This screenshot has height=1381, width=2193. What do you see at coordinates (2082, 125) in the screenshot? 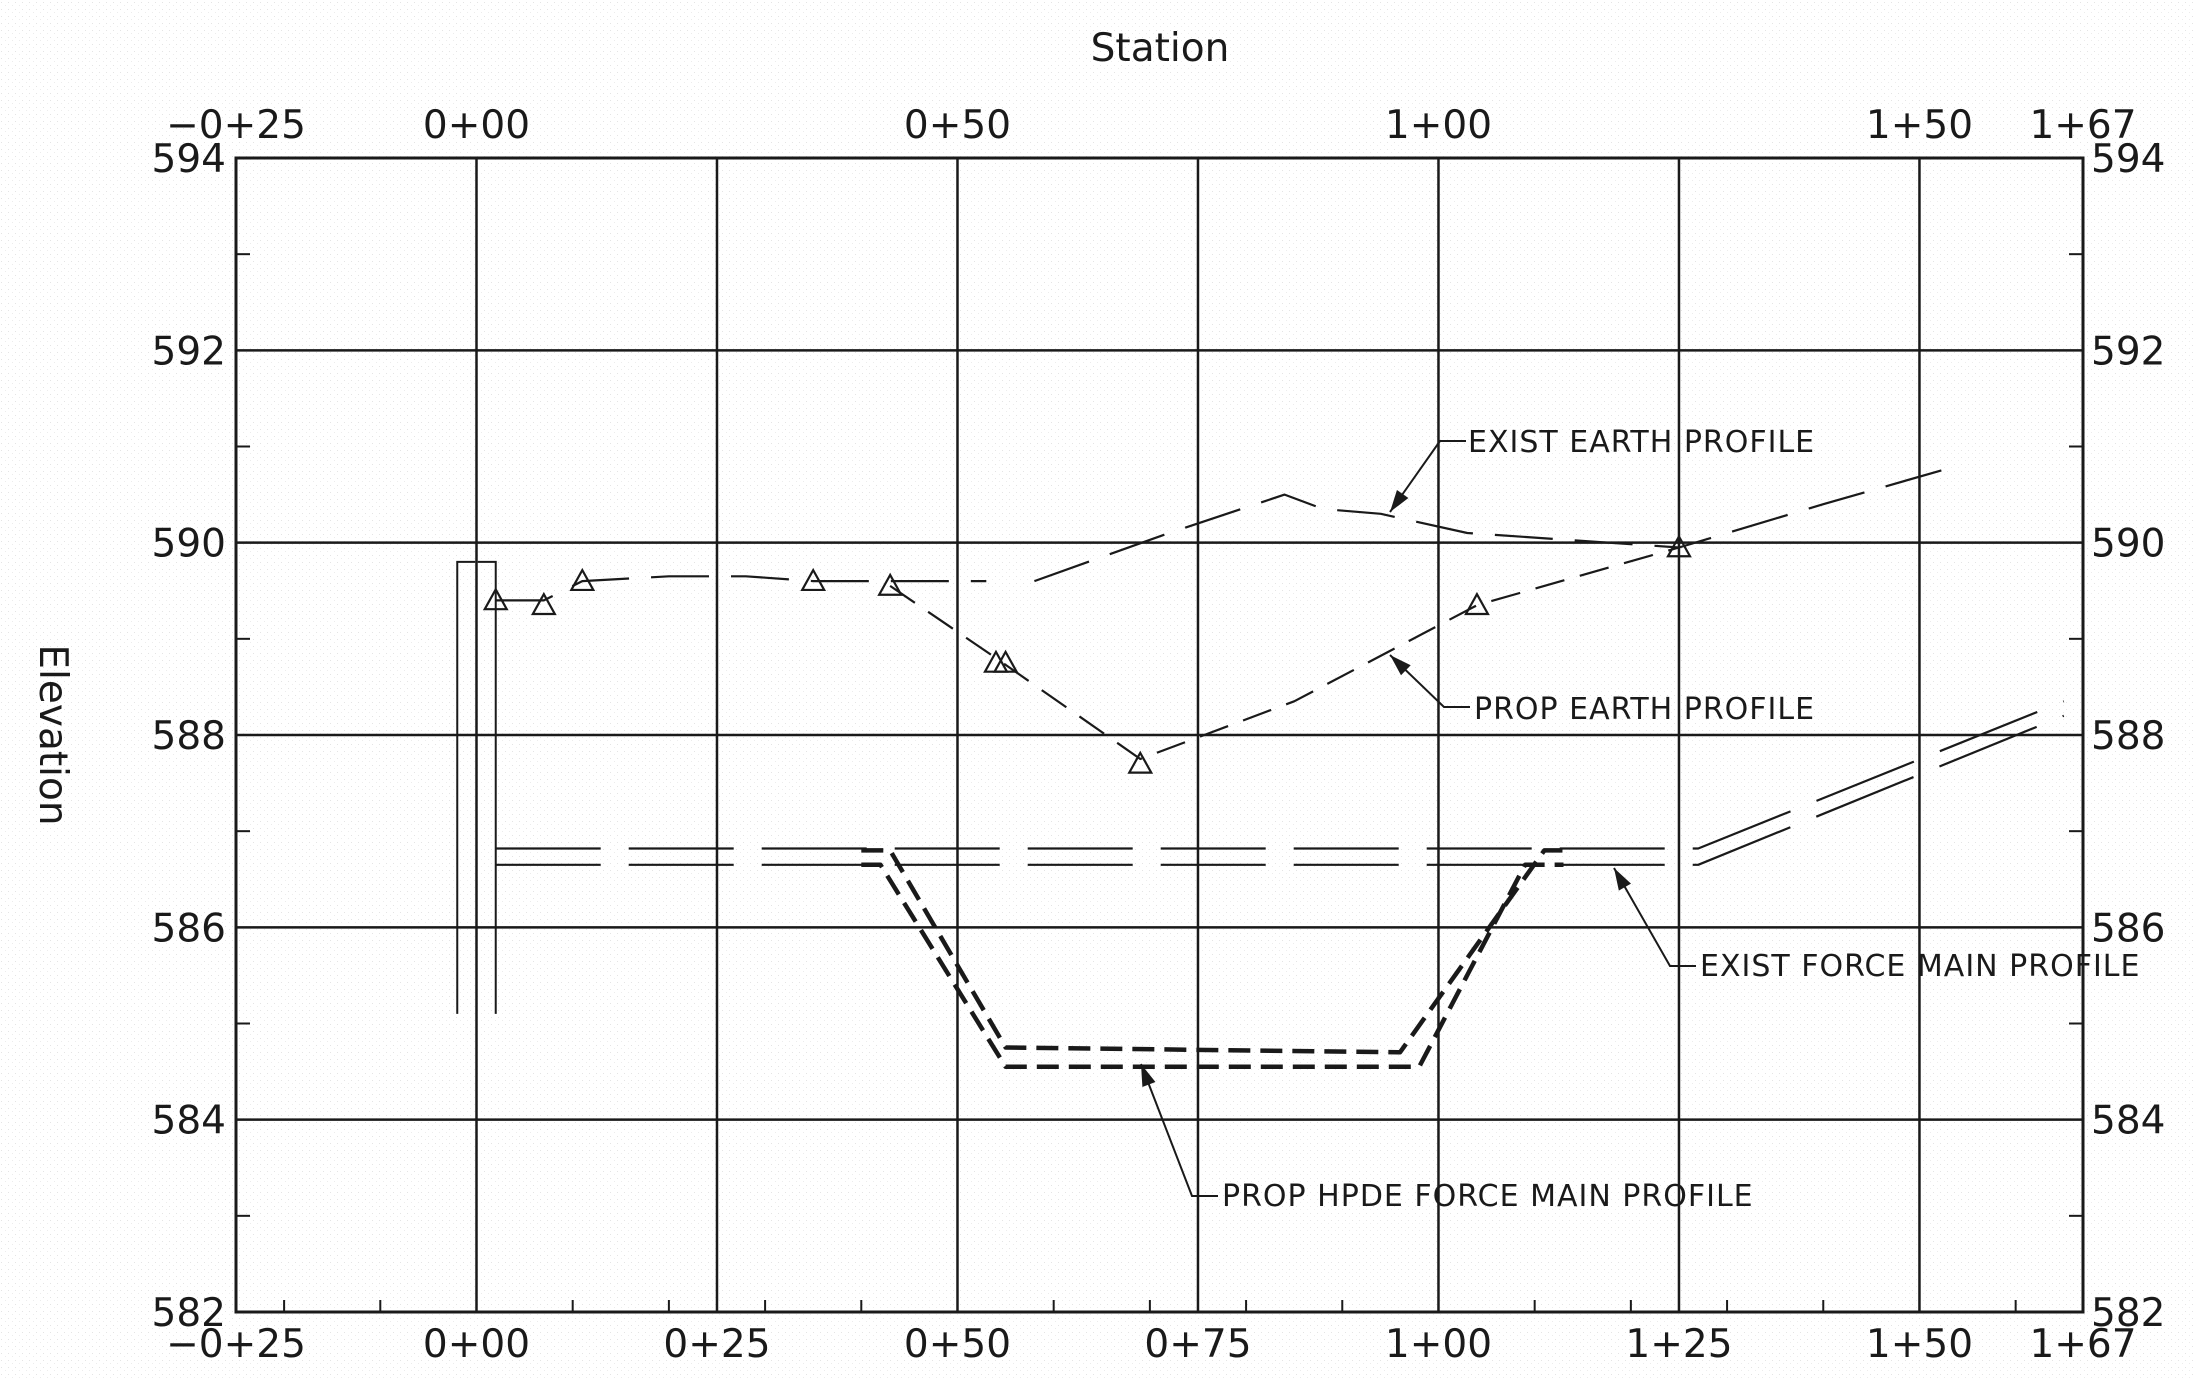
I see `x-tick-label-top: 1+67` at bounding box center [2082, 125].